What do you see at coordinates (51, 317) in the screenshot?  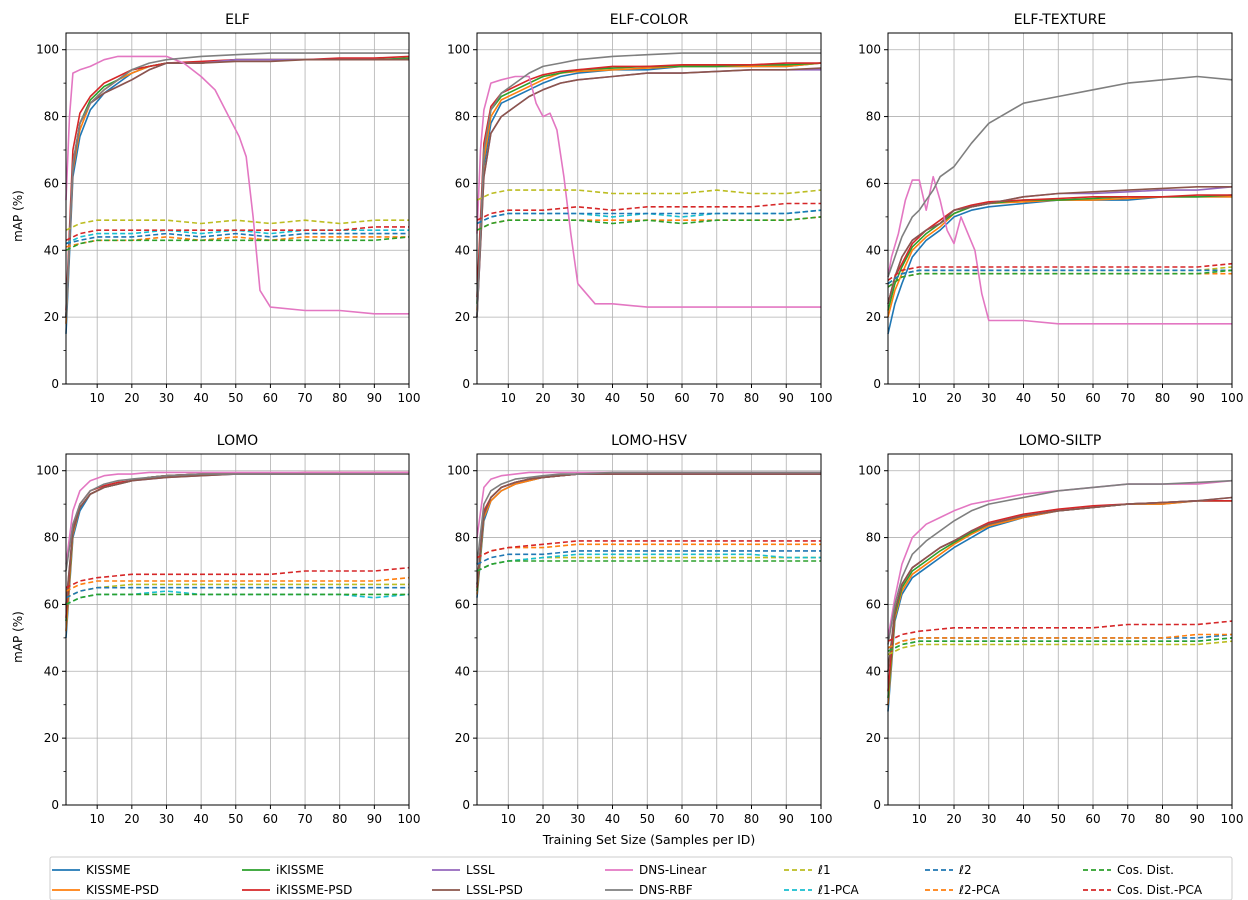 I see `panel-elf-ytick-label-20: 20` at bounding box center [51, 317].